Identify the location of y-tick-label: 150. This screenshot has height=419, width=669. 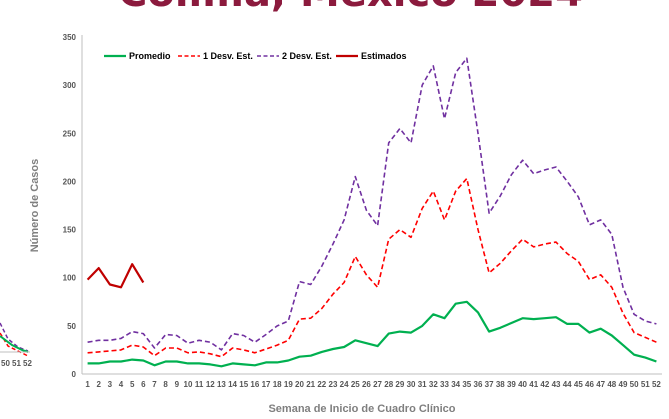
(70, 230).